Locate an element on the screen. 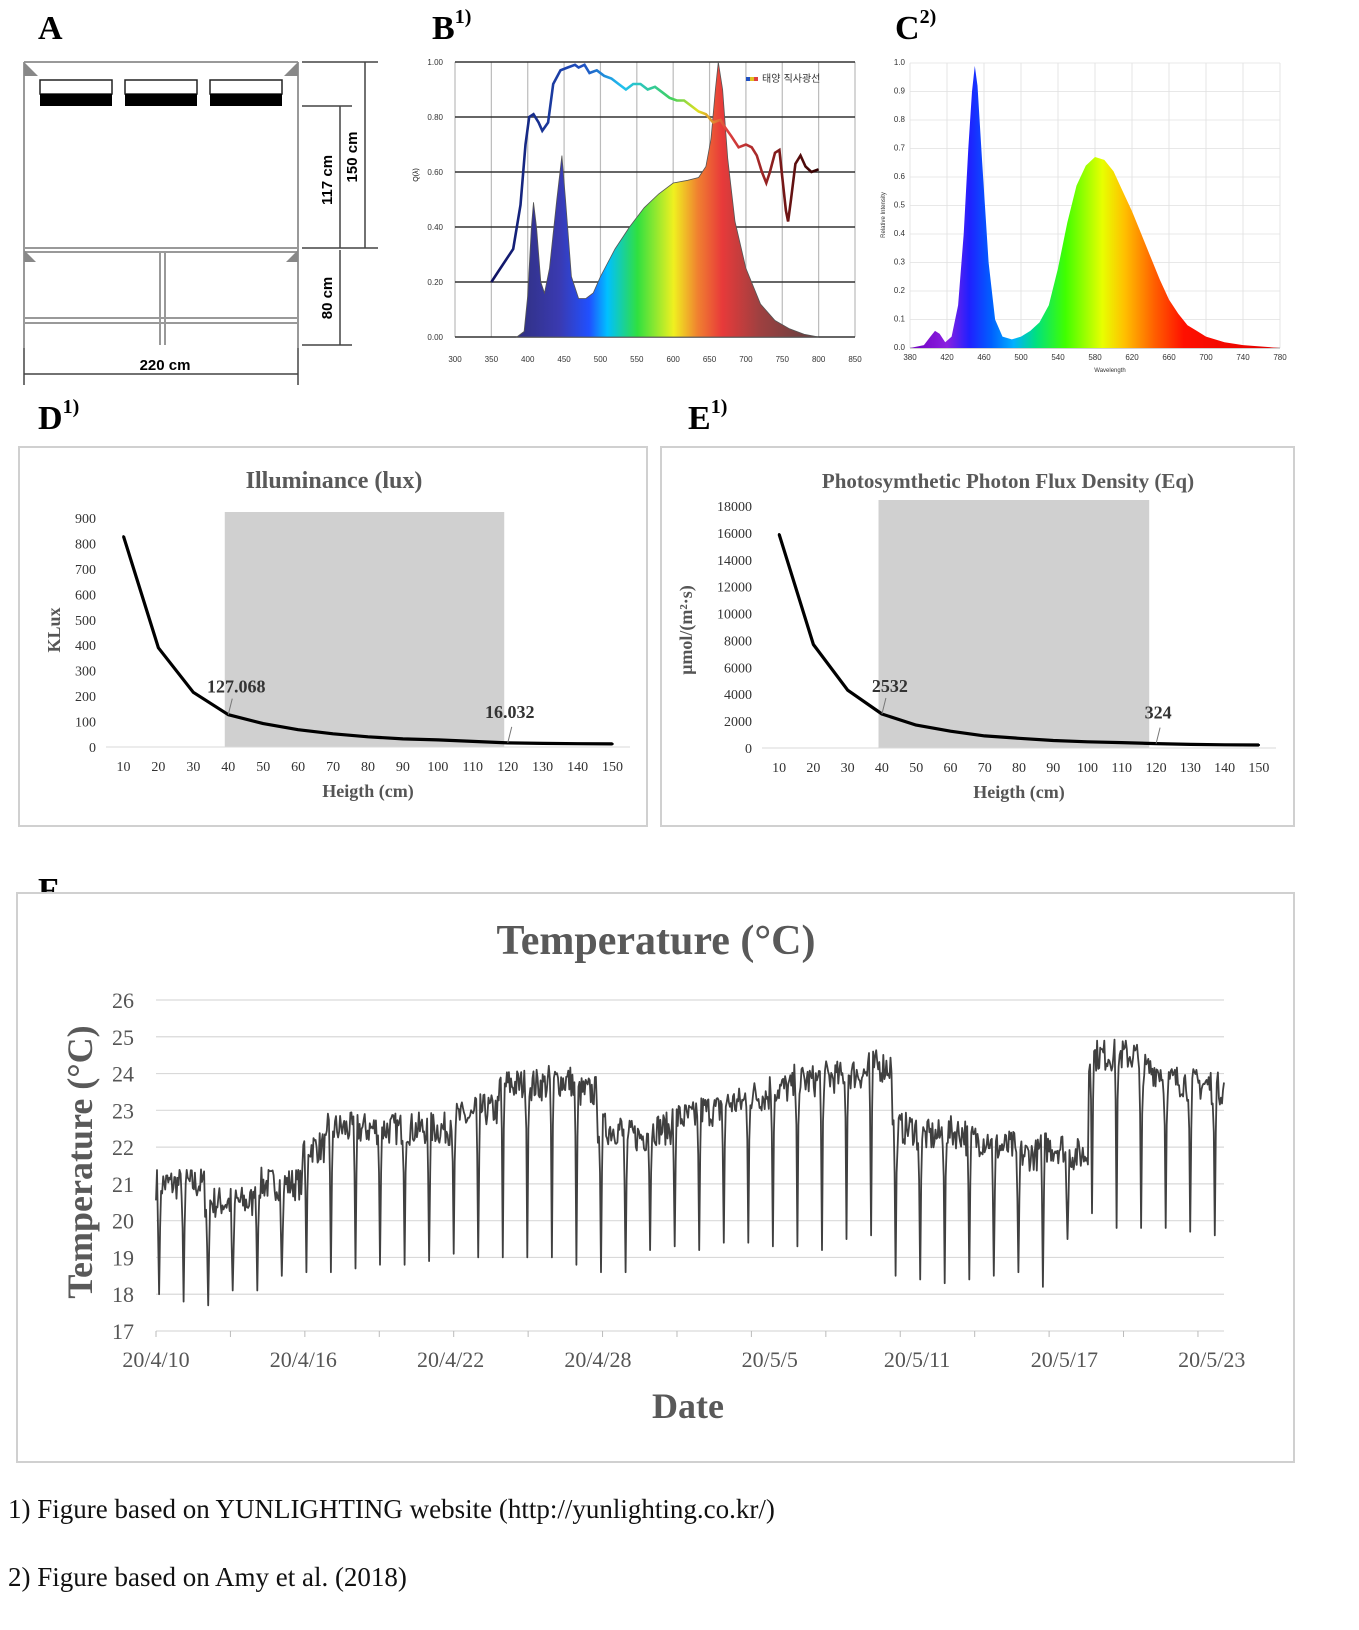  spectrum-b-xtick: 350 is located at coordinates (492, 359).